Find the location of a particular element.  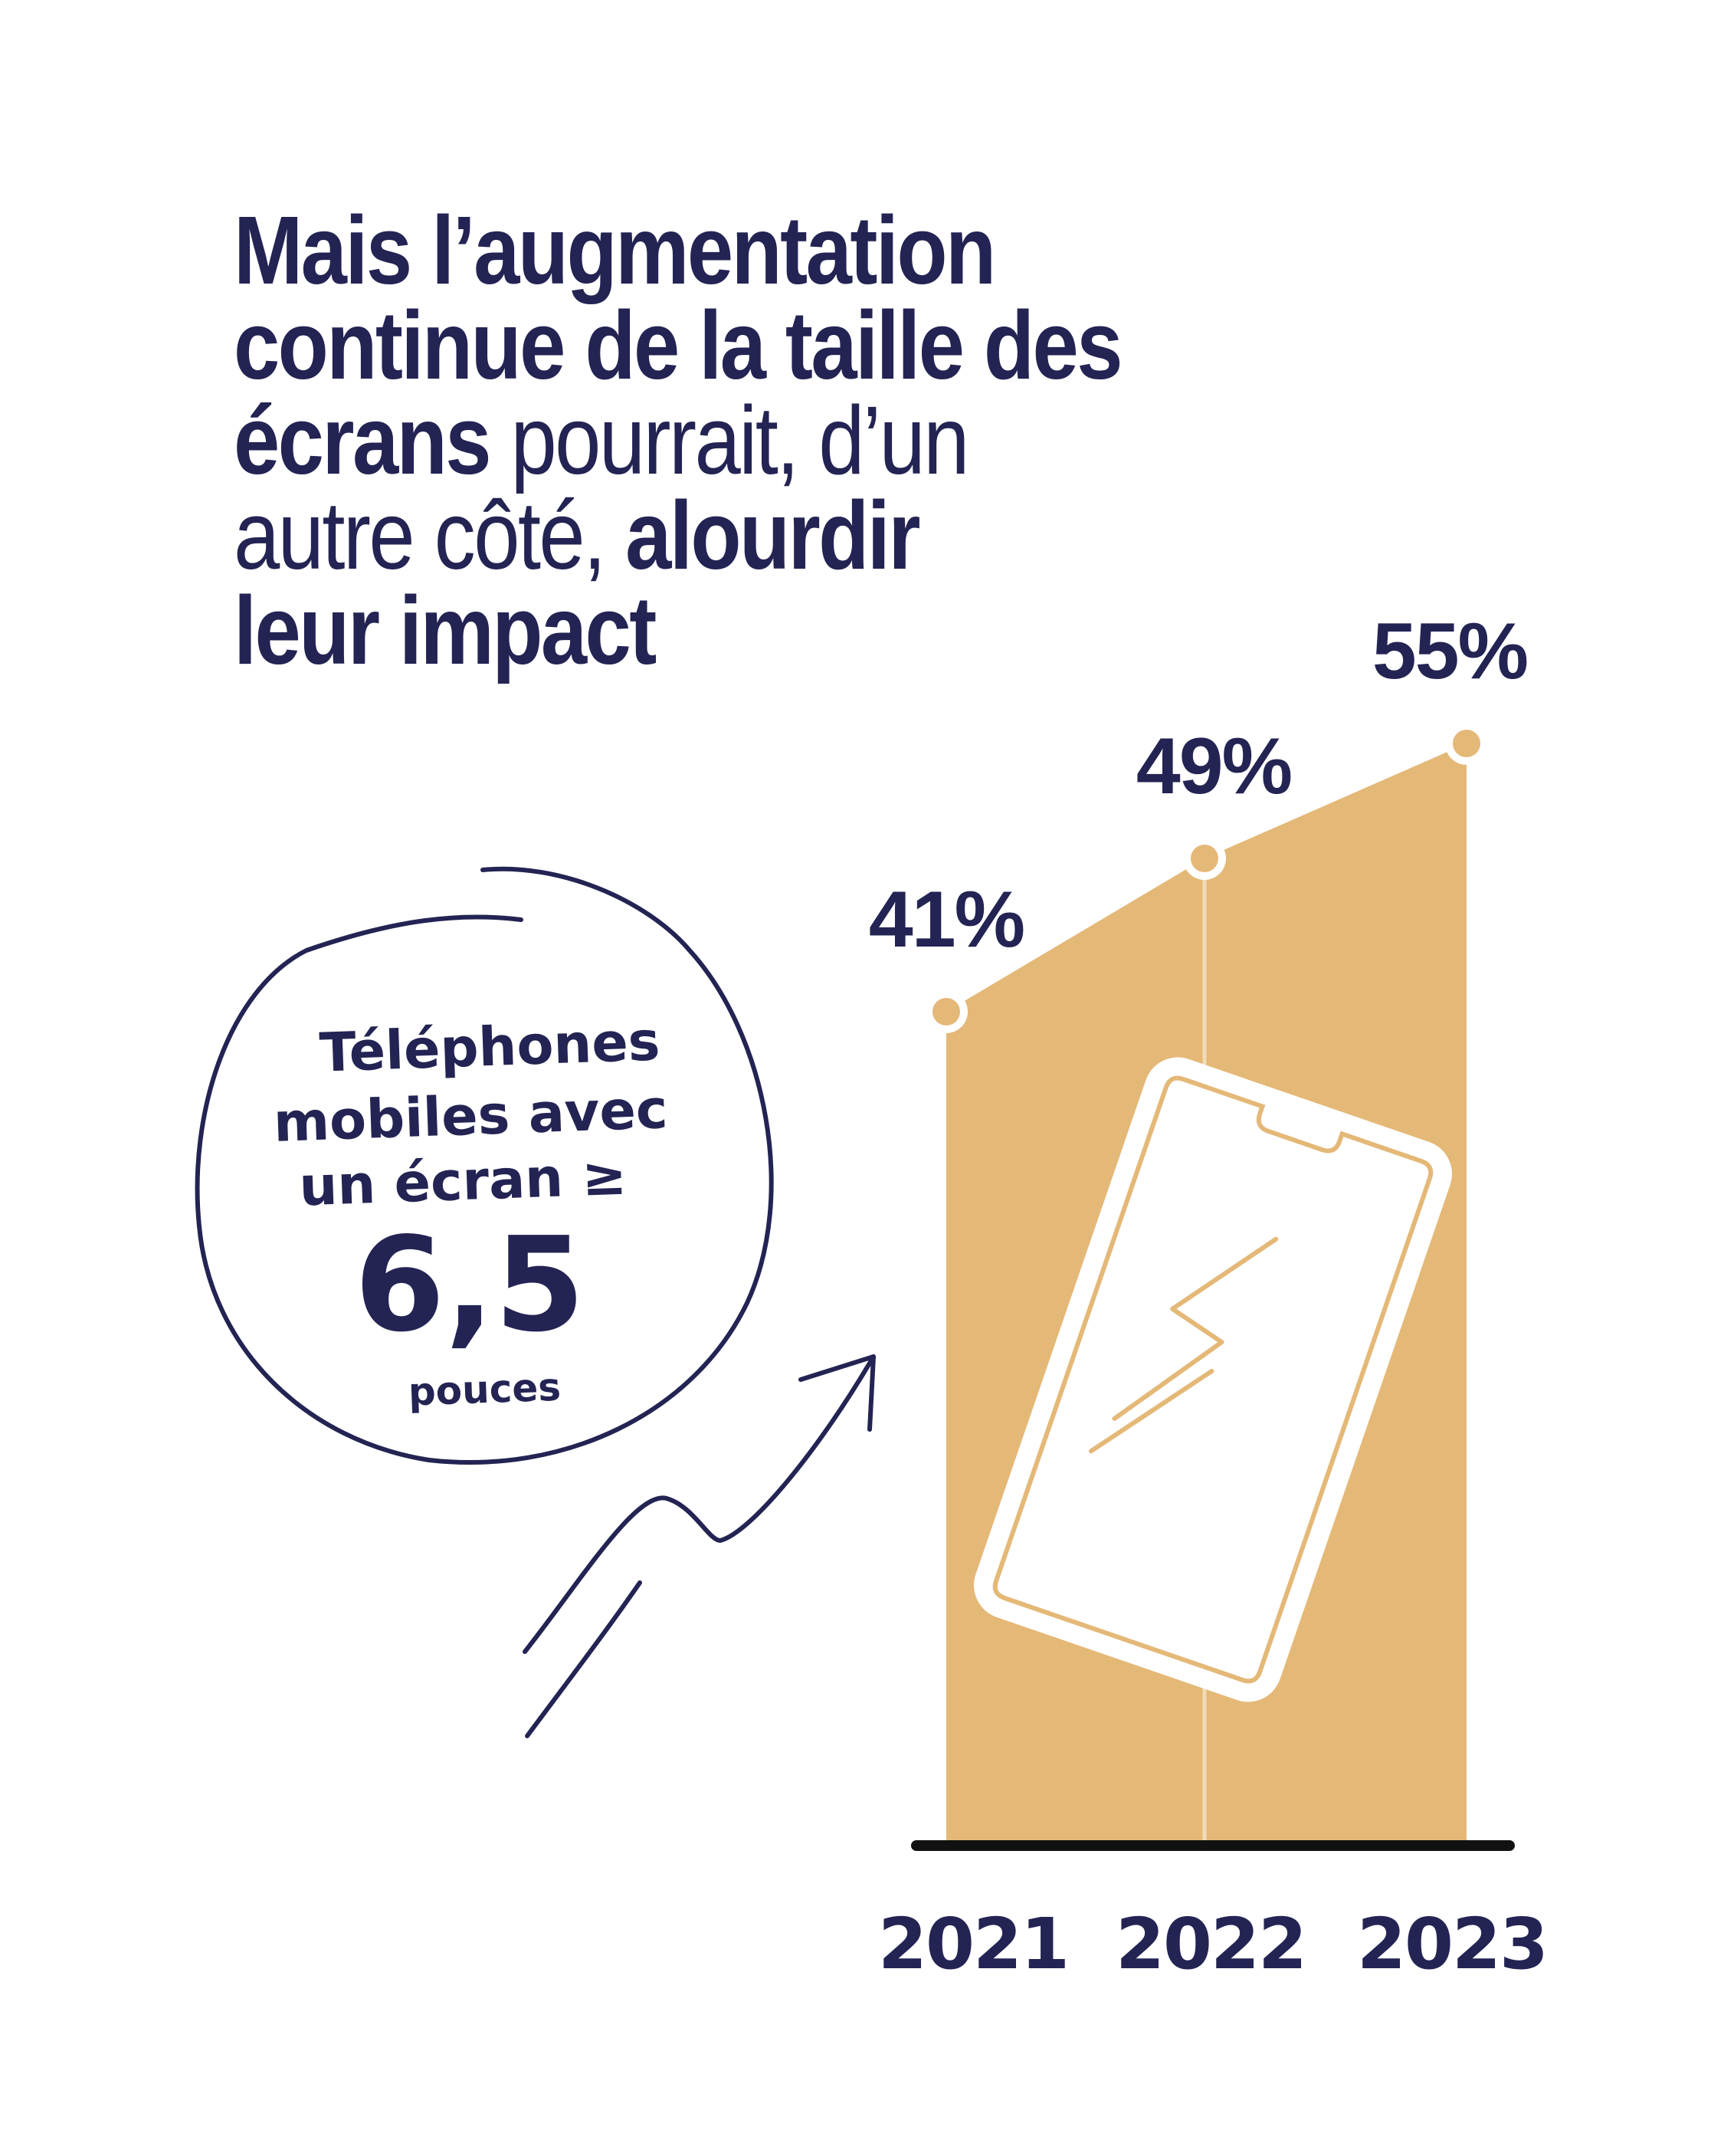

data-point-2021 is located at coordinates (946, 1011).